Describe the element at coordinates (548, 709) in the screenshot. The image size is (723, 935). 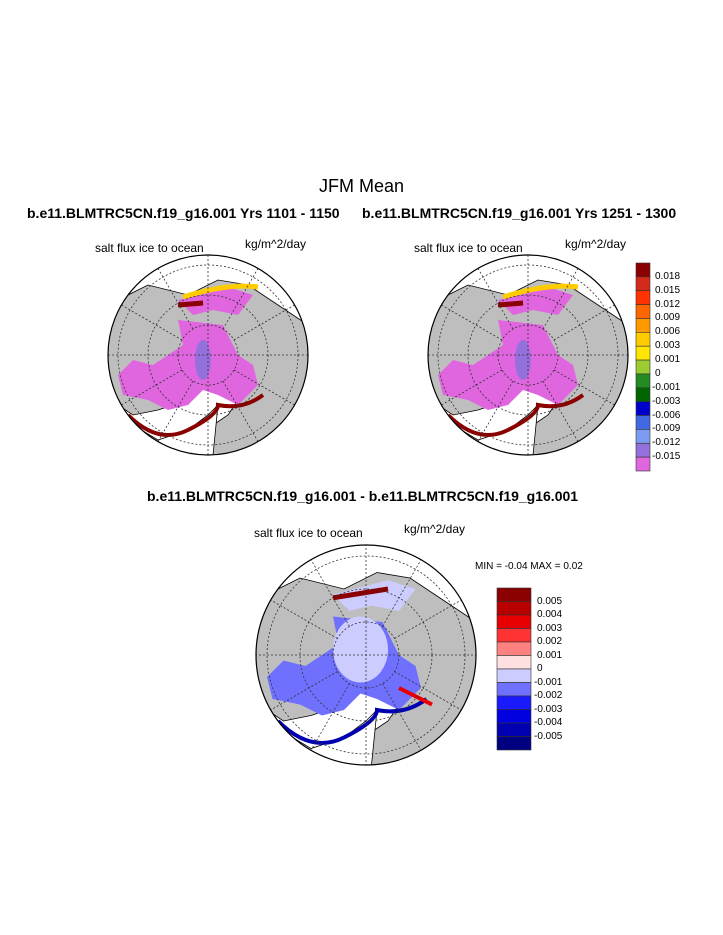
I see `colorbar-diff-tick-label: -0.003` at that location.